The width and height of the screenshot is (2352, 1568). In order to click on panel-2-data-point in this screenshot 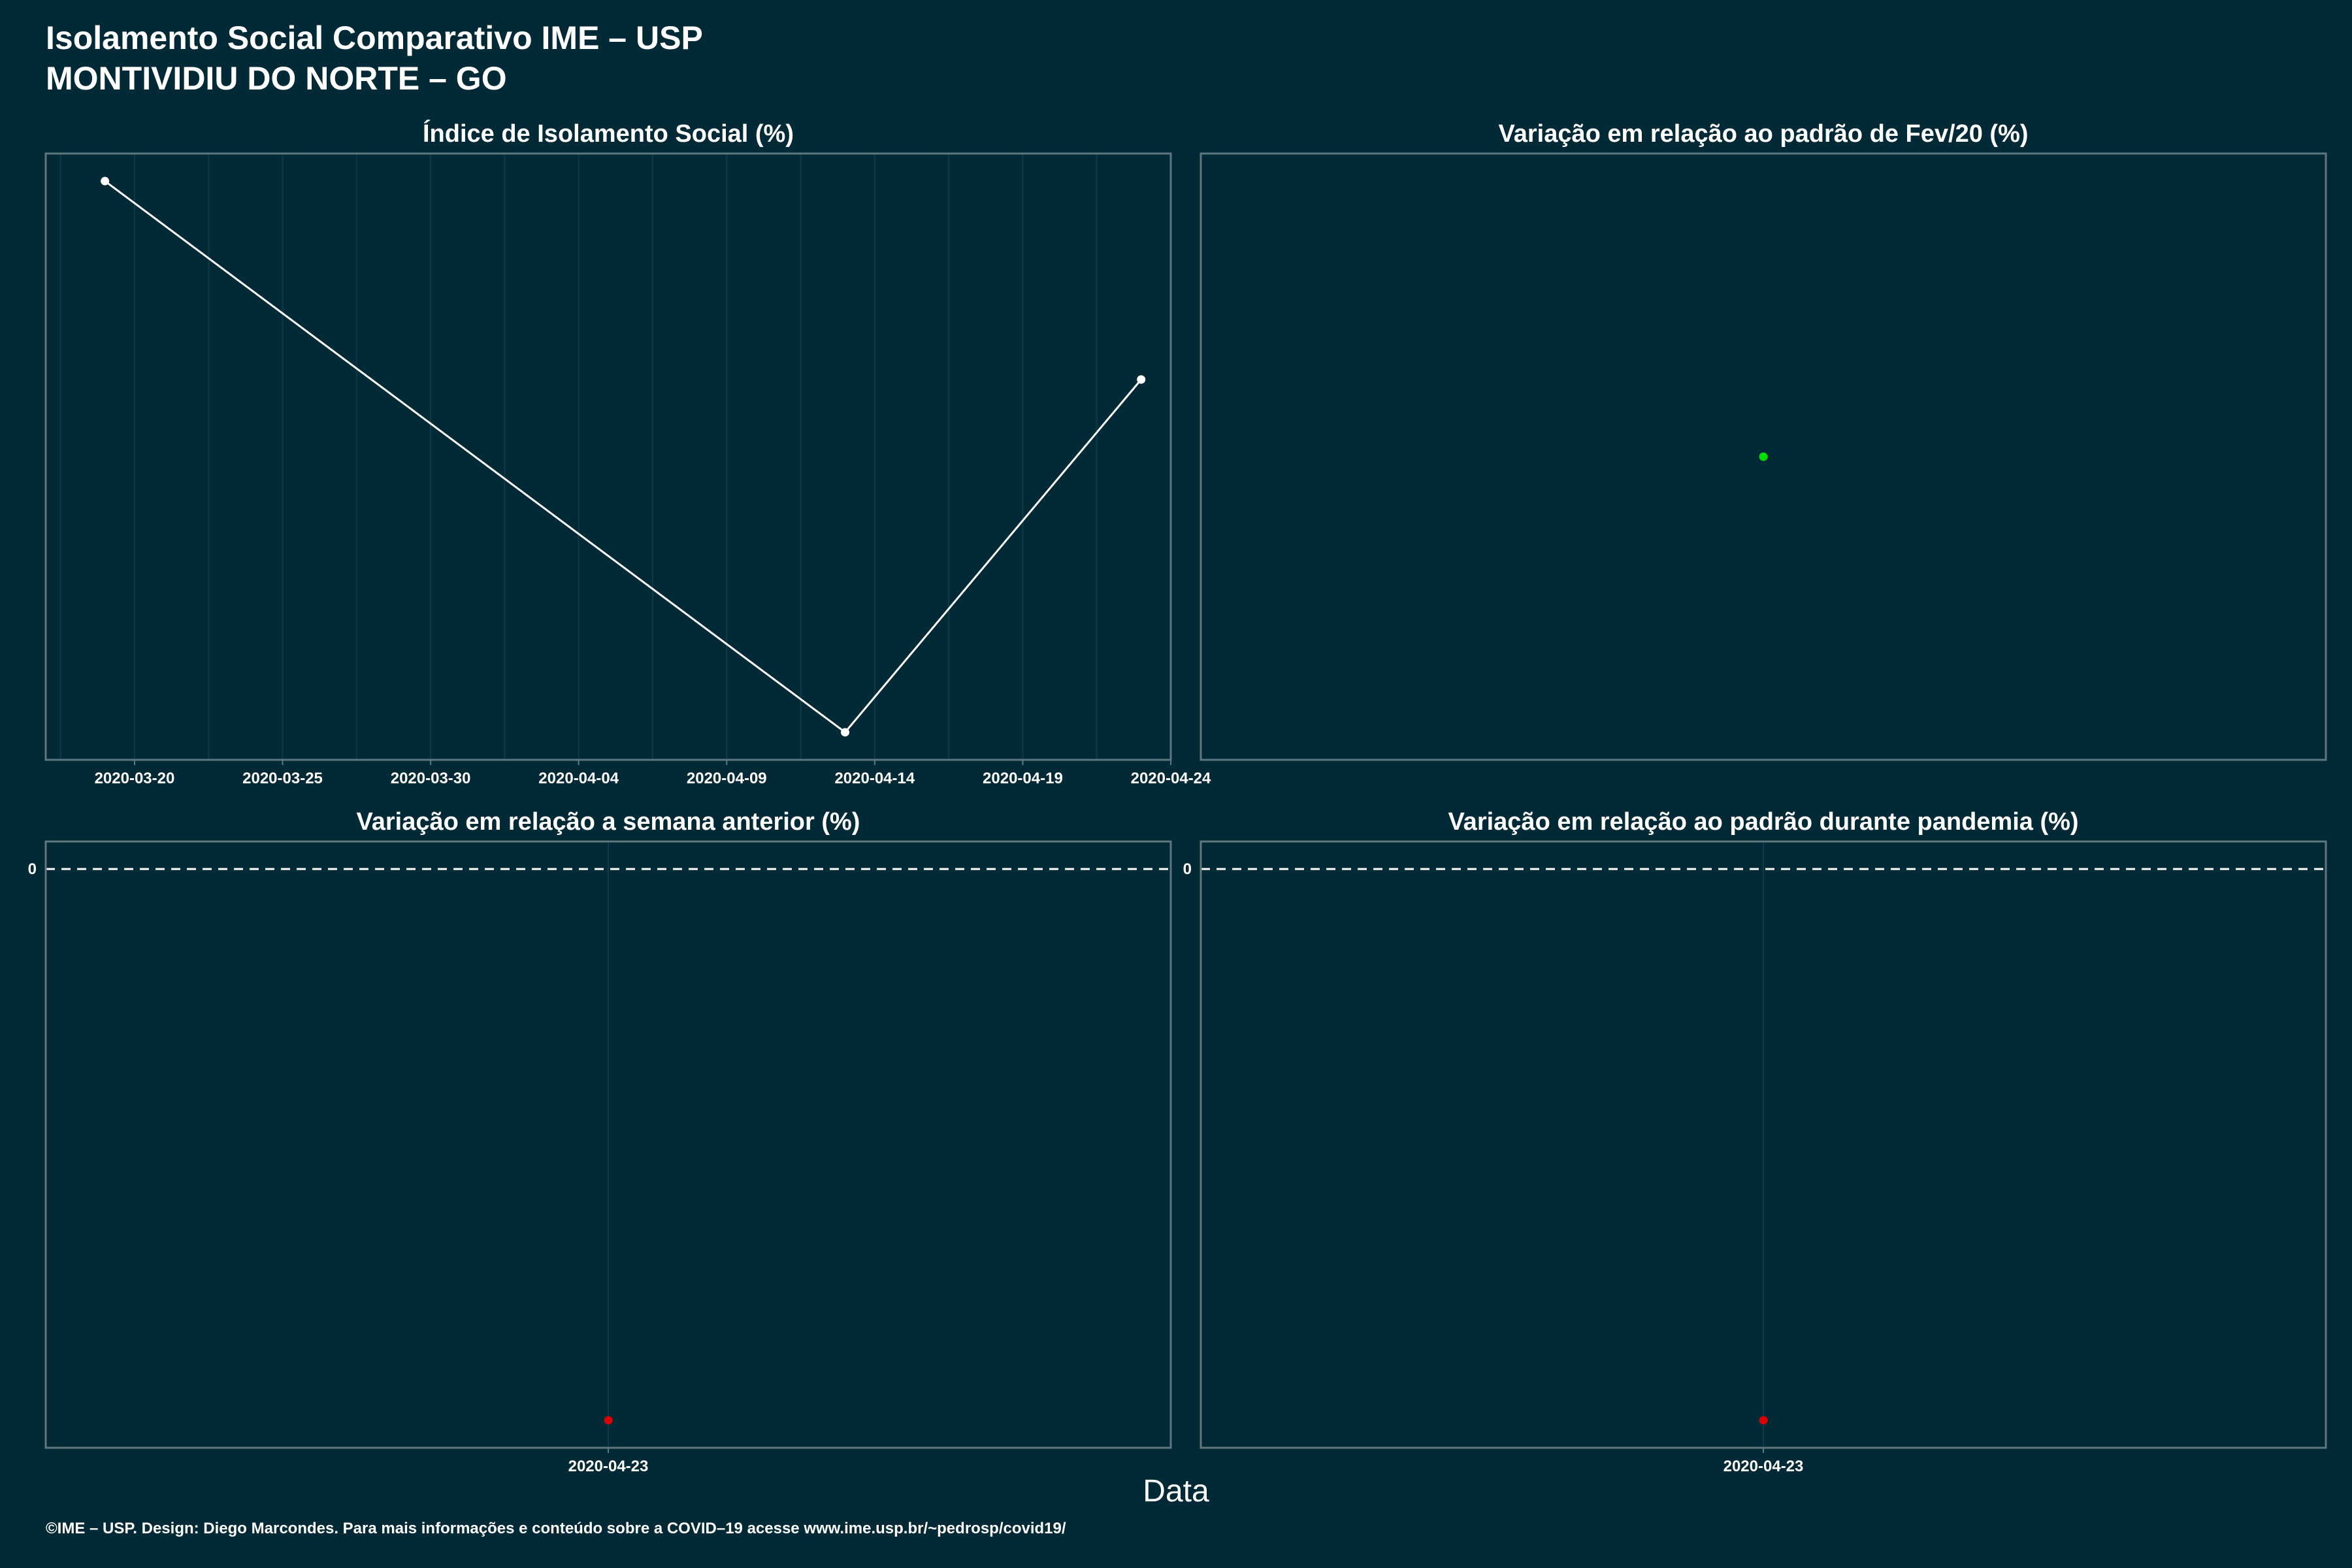, I will do `click(1763, 456)`.